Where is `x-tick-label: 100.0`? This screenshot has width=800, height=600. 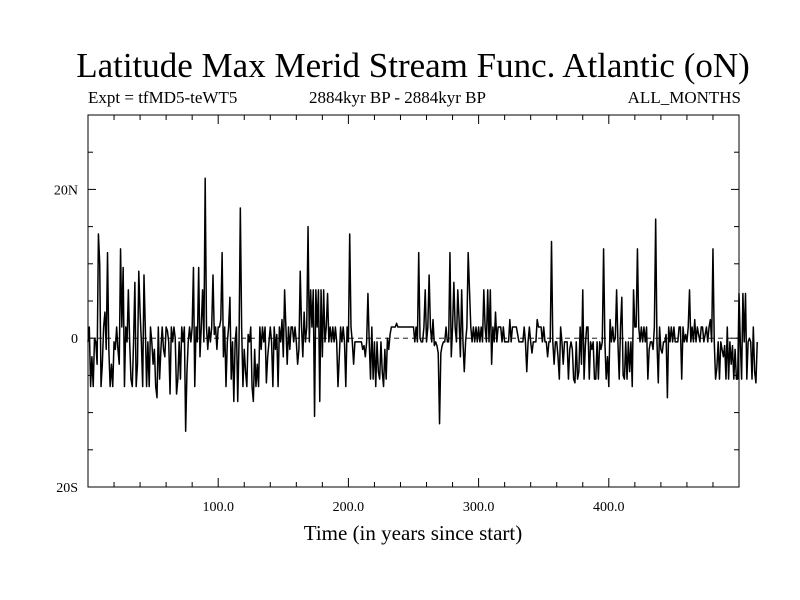 x-tick-label: 100.0 is located at coordinates (218, 507).